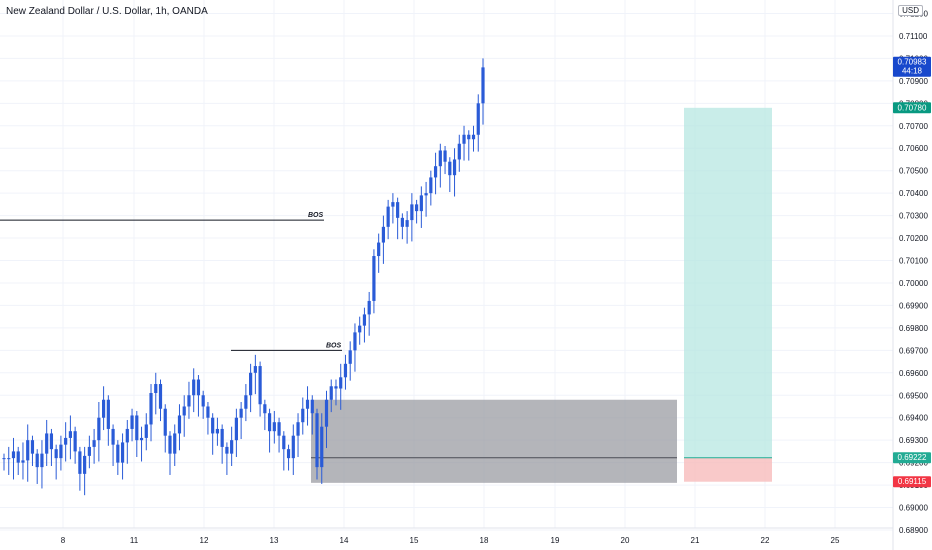  What do you see at coordinates (913, 373) in the screenshot?
I see `y-tick-label: 0.69600` at bounding box center [913, 373].